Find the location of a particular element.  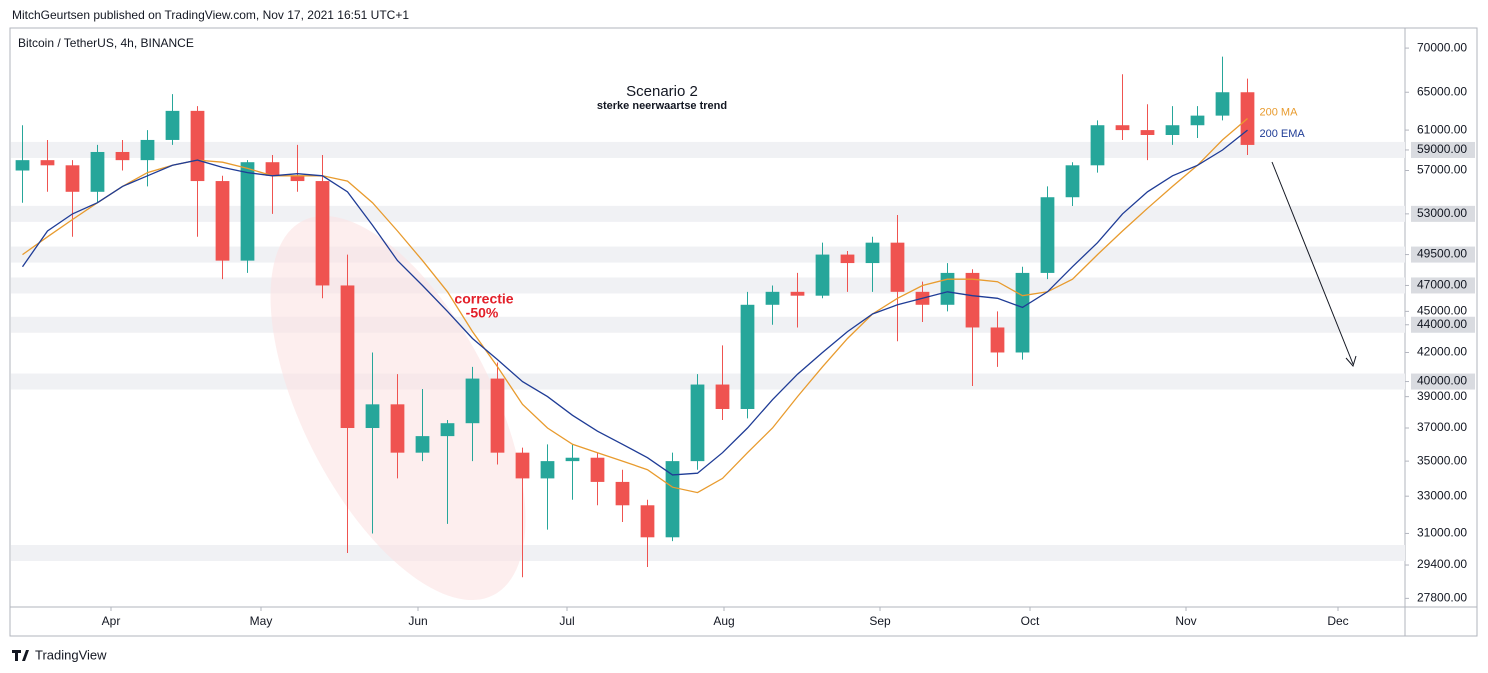

y-tick-label: 59000.00 is located at coordinates (1442, 149).